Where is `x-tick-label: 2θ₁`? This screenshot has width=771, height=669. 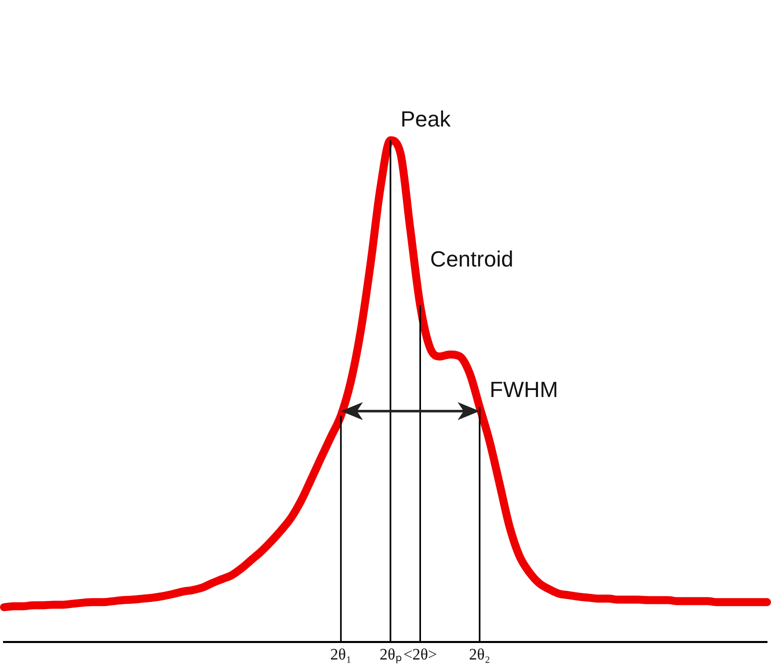
x-tick-label: 2θ₁ is located at coordinates (341, 655).